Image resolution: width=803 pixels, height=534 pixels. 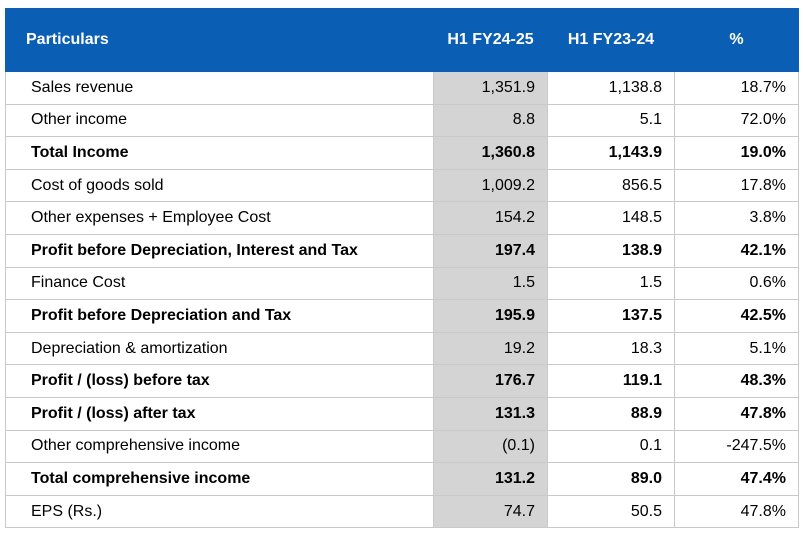 I want to click on row-label: Other expenses + Employee Cost, so click(x=219, y=218).